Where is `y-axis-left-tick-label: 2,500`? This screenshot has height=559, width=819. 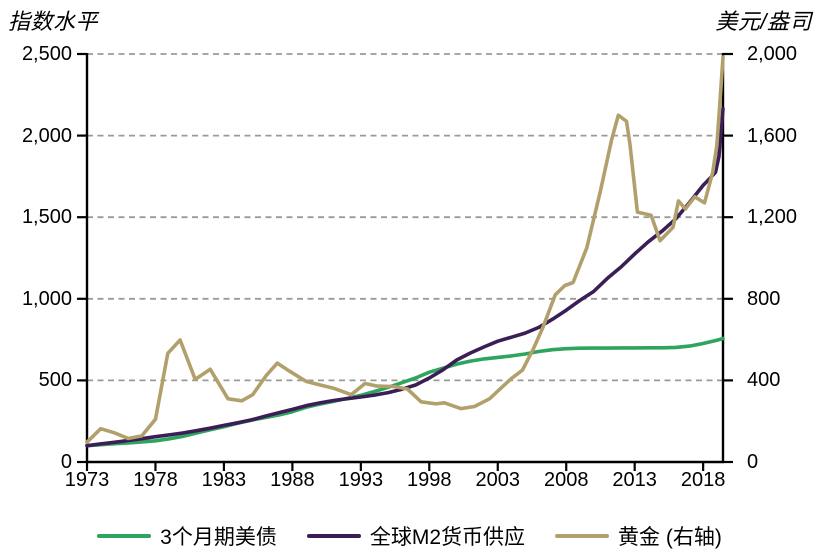
y-axis-left-tick-label: 2,500 is located at coordinates (46, 54).